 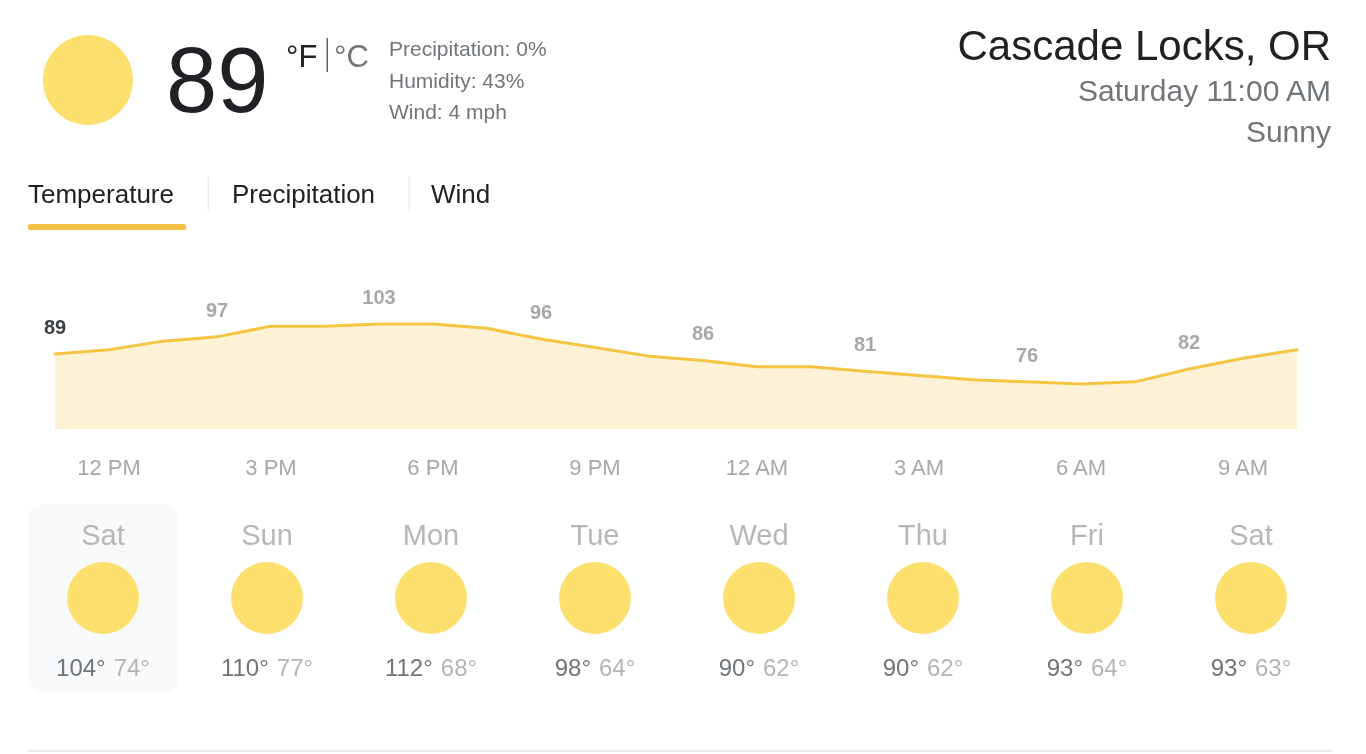 I want to click on text: Sunny, so click(x=1288, y=131).